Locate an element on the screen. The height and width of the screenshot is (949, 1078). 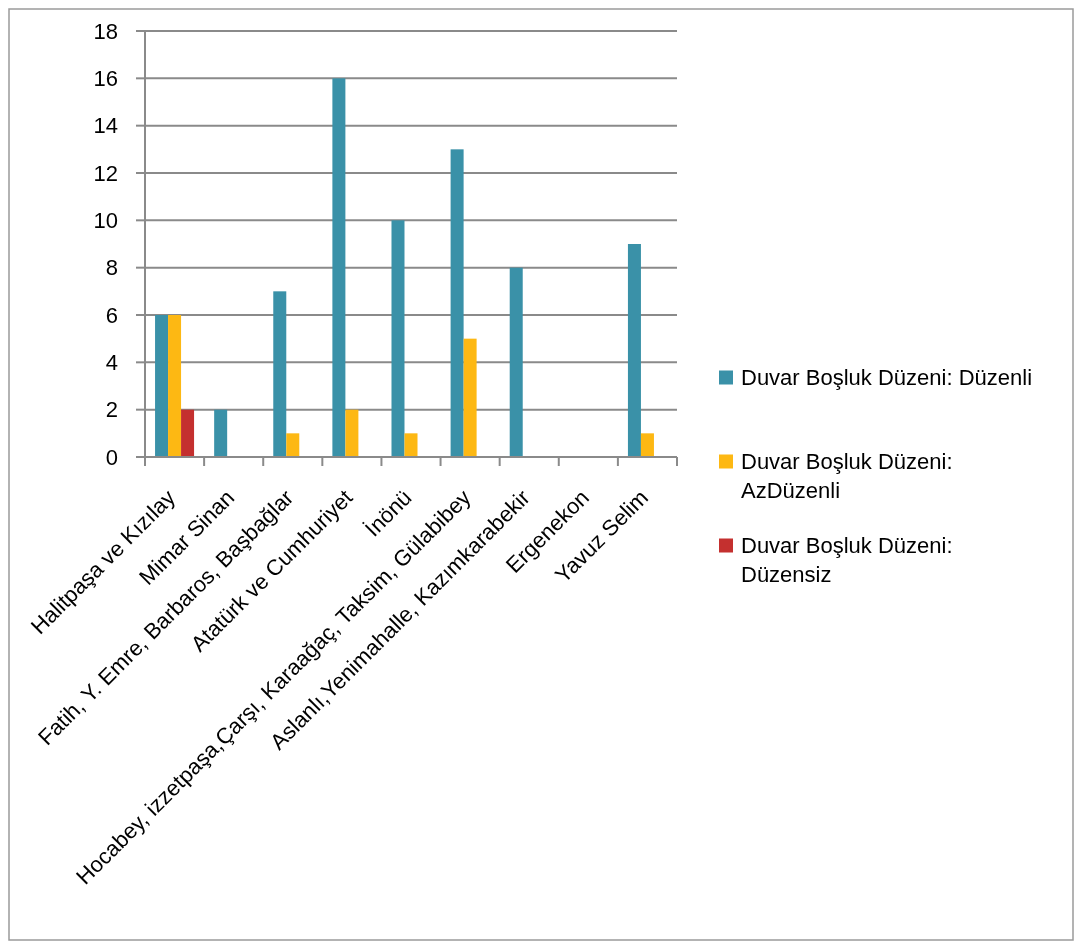
y-tick-label: 2 is located at coordinates (111, 410).